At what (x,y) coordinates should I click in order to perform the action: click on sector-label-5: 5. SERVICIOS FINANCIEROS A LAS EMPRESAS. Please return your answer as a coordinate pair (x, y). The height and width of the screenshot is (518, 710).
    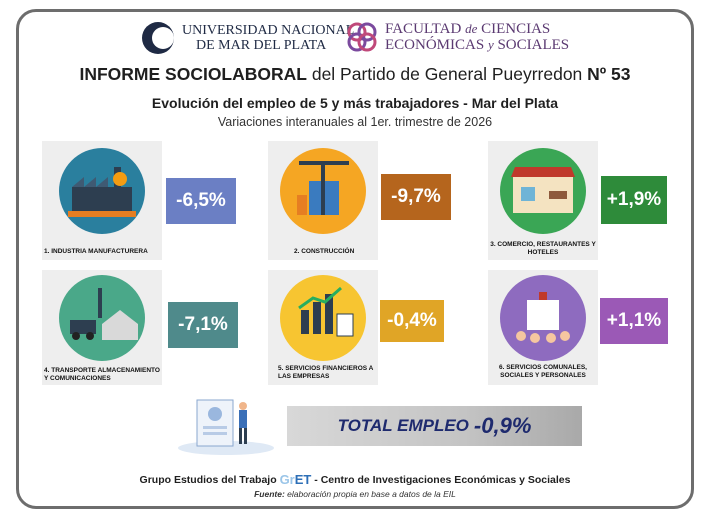
    Looking at the image, I should click on (326, 372).